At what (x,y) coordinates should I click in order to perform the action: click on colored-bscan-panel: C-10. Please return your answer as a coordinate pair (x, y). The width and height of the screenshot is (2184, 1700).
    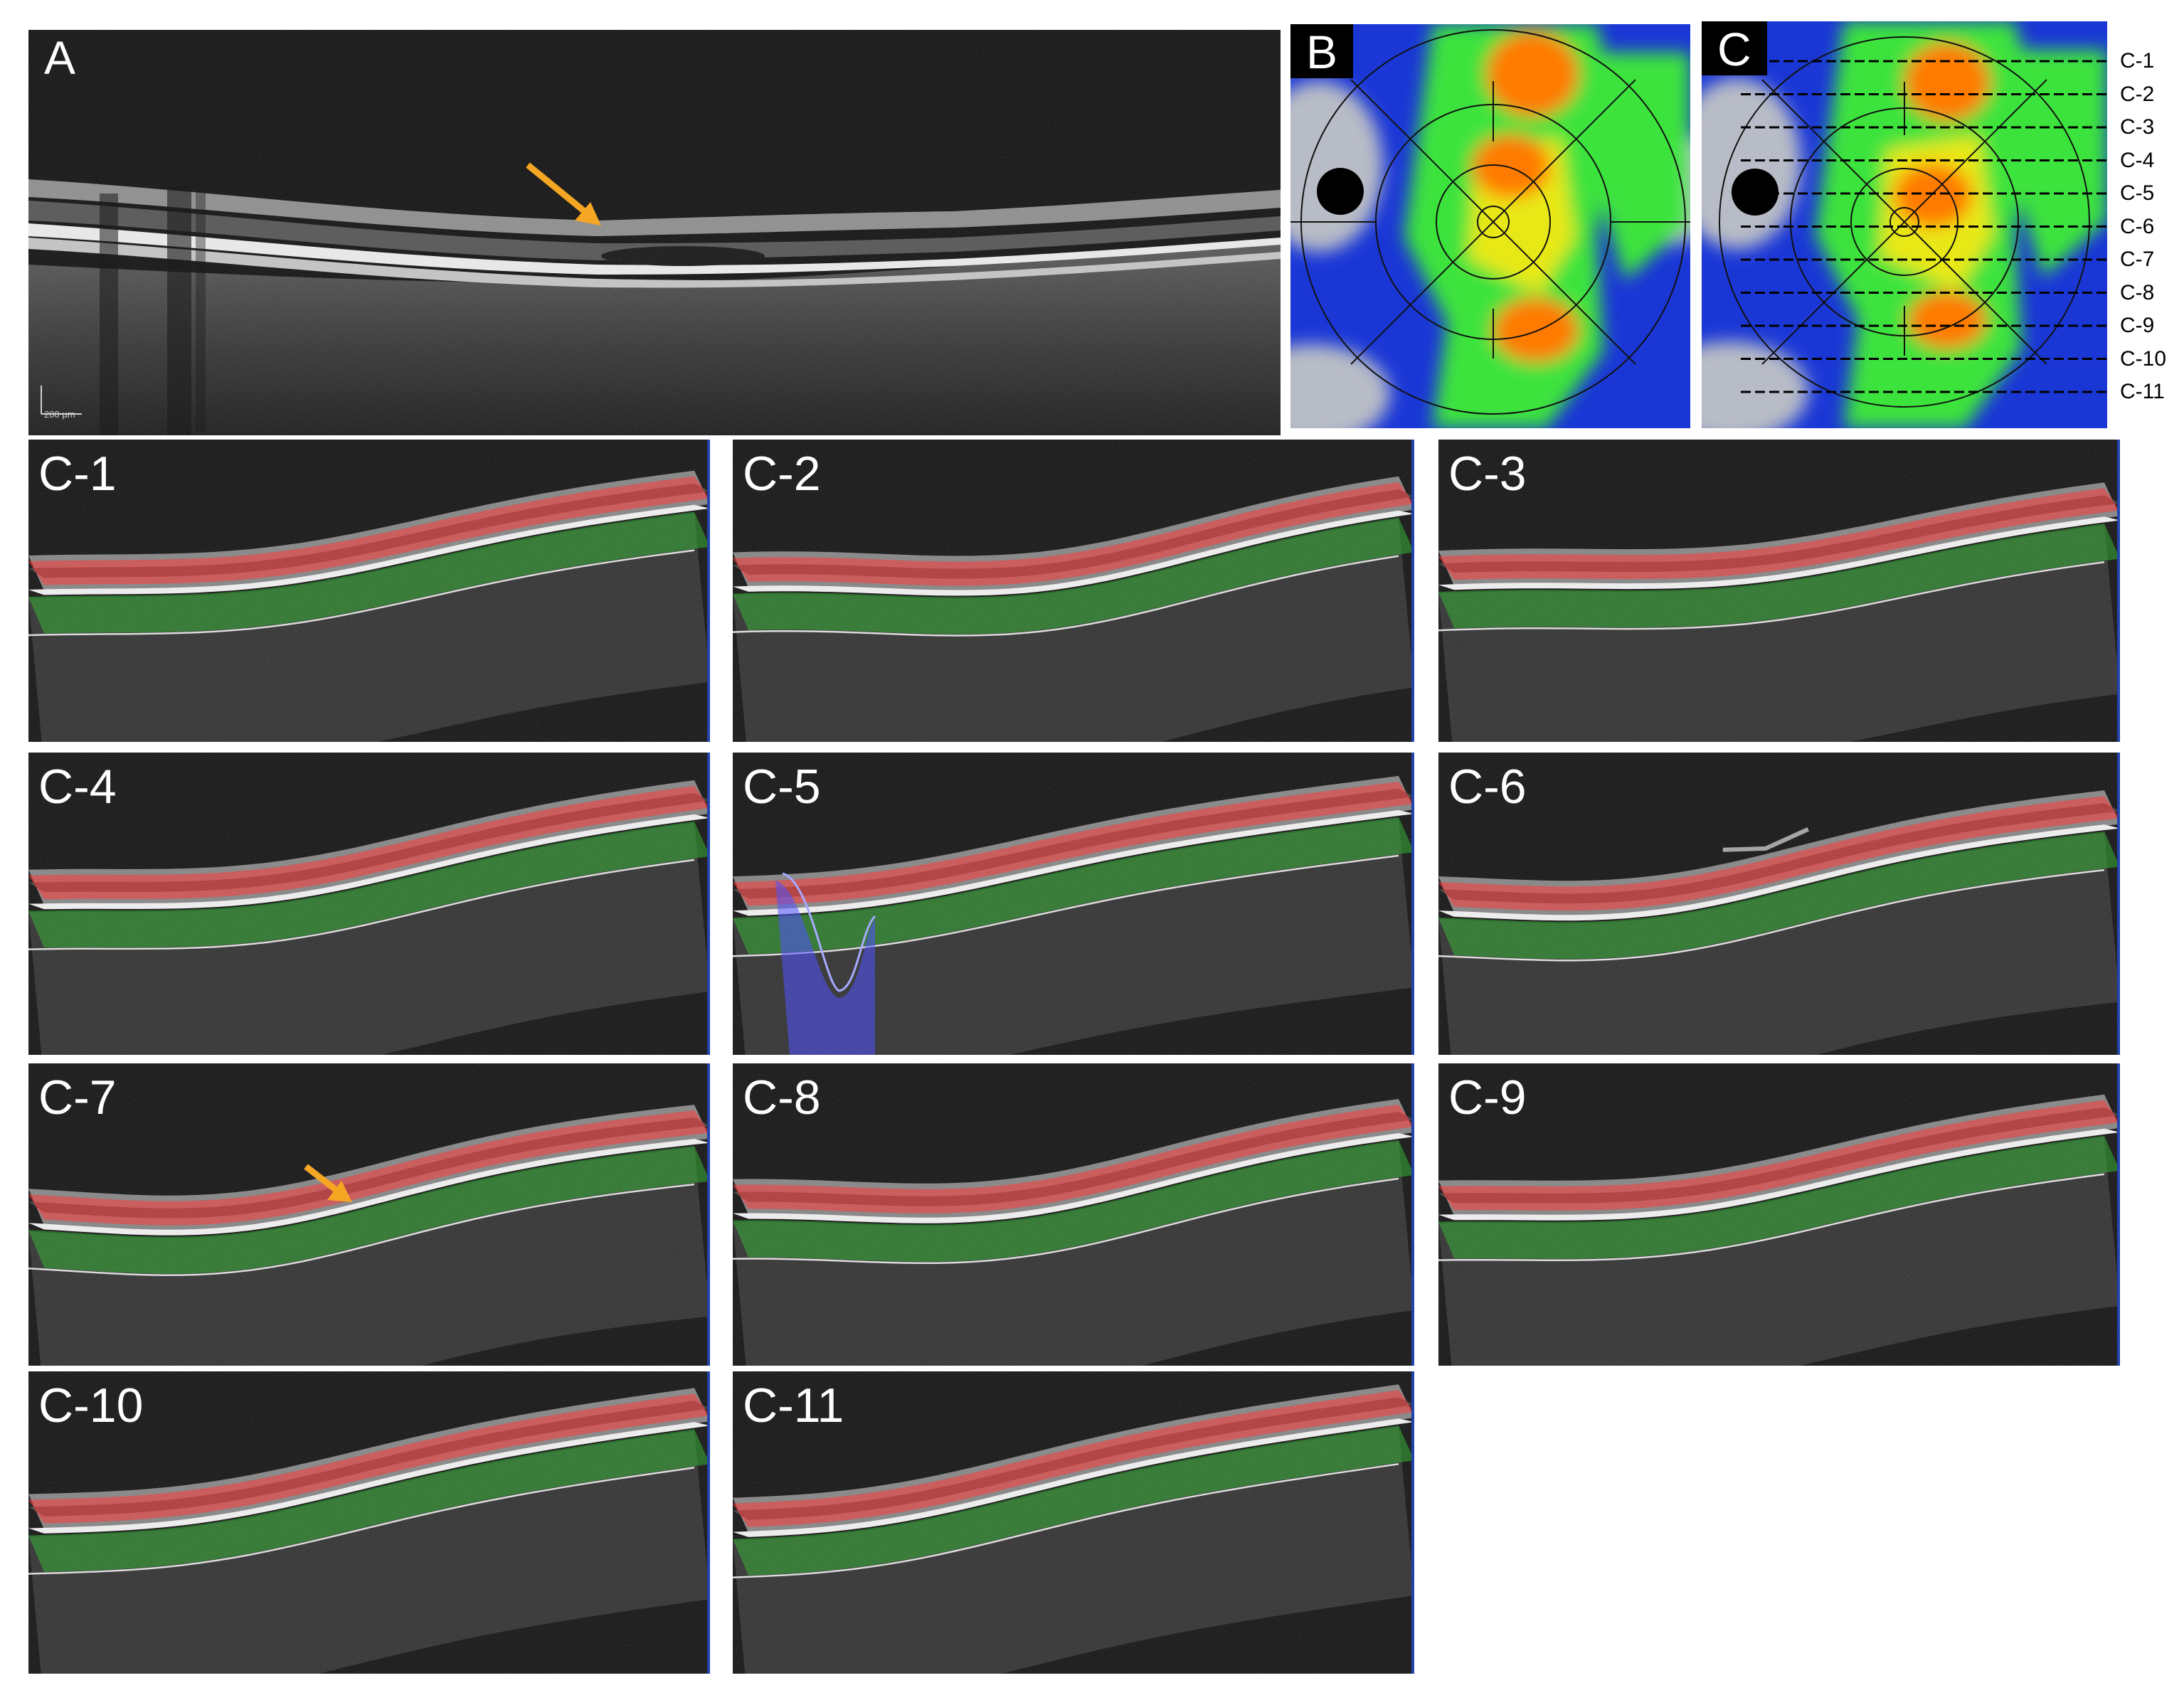
    Looking at the image, I should click on (369, 1522).